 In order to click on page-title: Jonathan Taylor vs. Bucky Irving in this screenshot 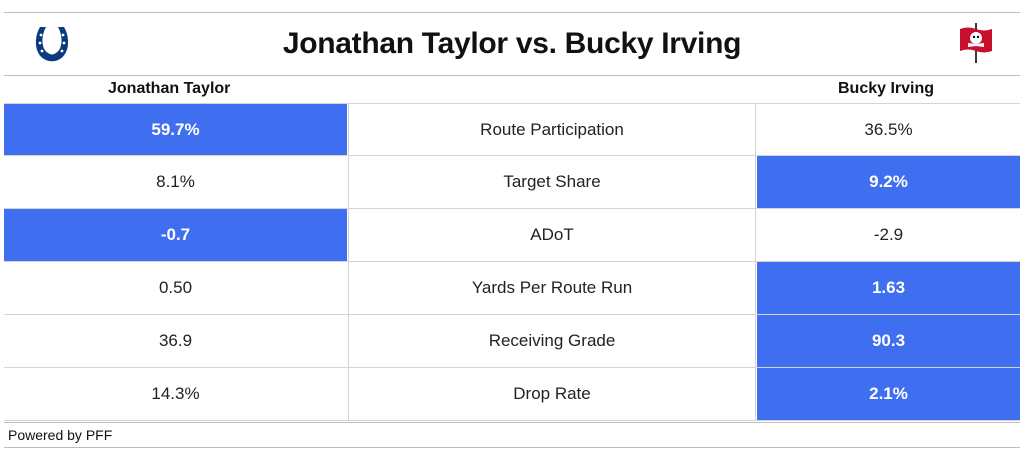, I will do `click(512, 43)`.